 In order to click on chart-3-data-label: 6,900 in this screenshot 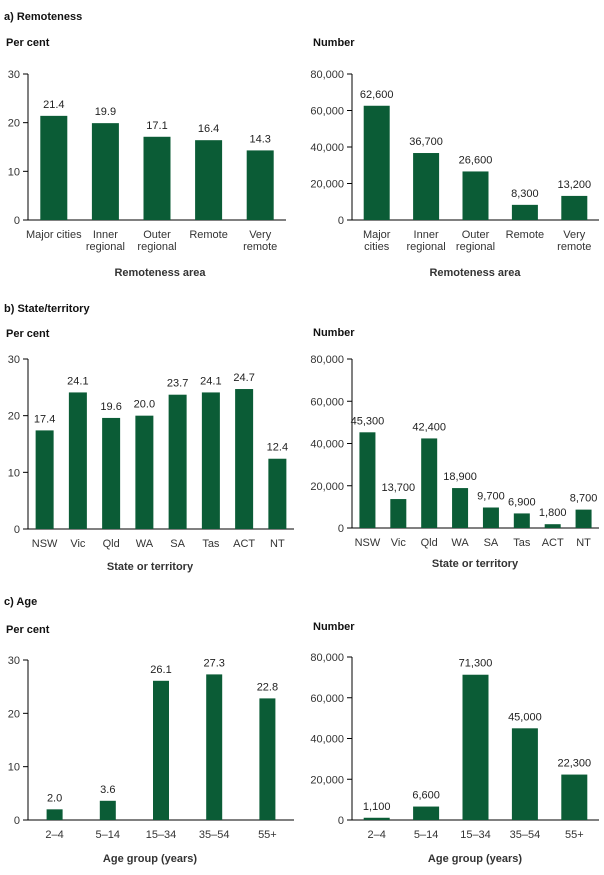, I will do `click(522, 502)`.